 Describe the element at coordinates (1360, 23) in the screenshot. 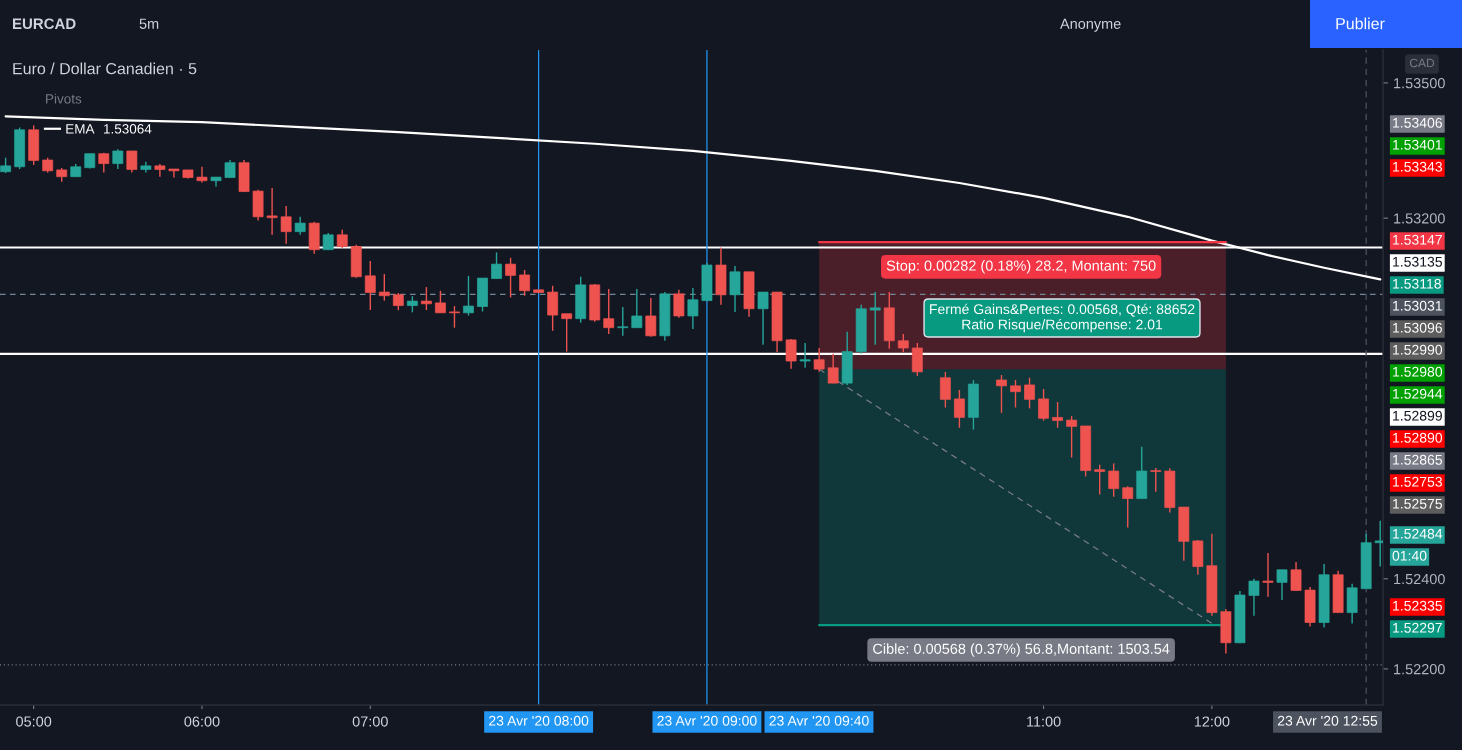

I see `text: Publier` at that location.